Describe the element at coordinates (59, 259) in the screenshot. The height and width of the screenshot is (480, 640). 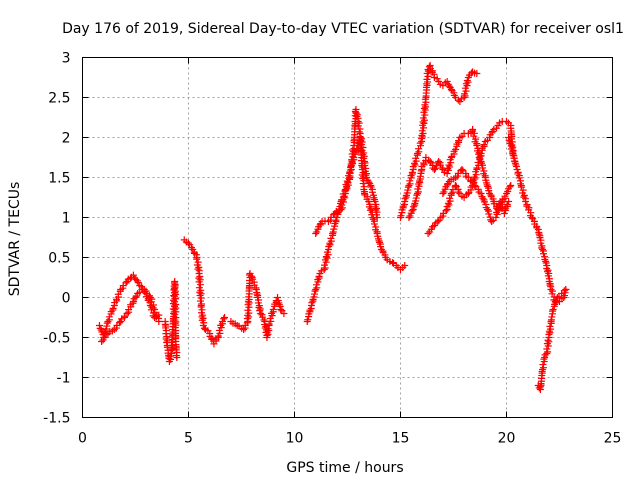
I see `y-tick-label: 0.5` at that location.